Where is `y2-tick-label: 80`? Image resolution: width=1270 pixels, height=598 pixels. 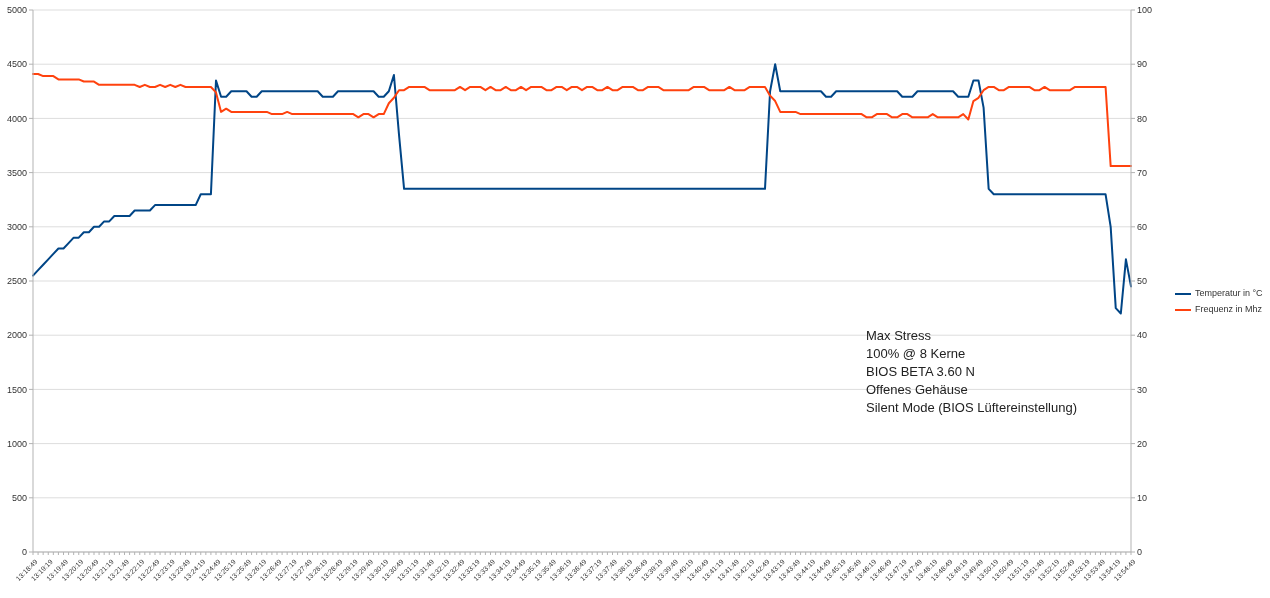
y2-tick-label: 80 is located at coordinates (1142, 118).